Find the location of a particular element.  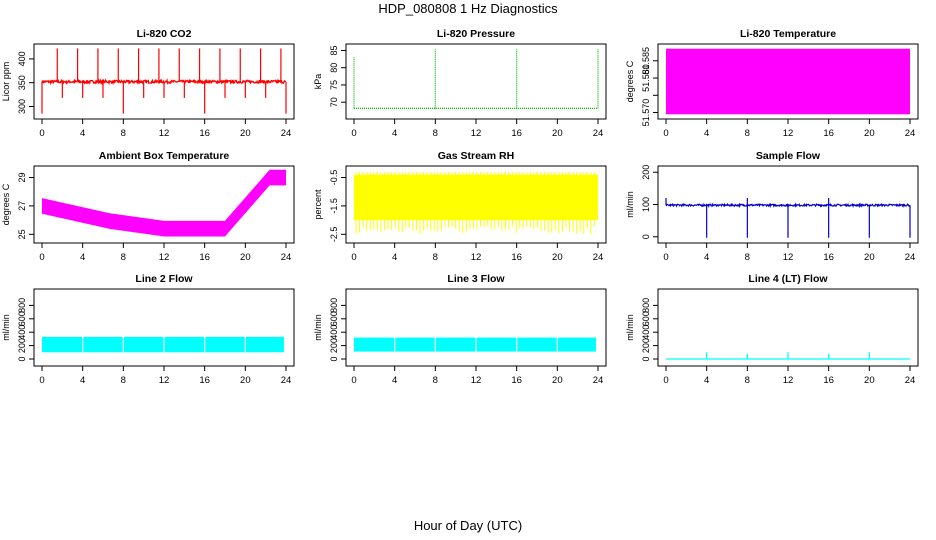

panel-title: Gas Stream RH is located at coordinates (476, 156).